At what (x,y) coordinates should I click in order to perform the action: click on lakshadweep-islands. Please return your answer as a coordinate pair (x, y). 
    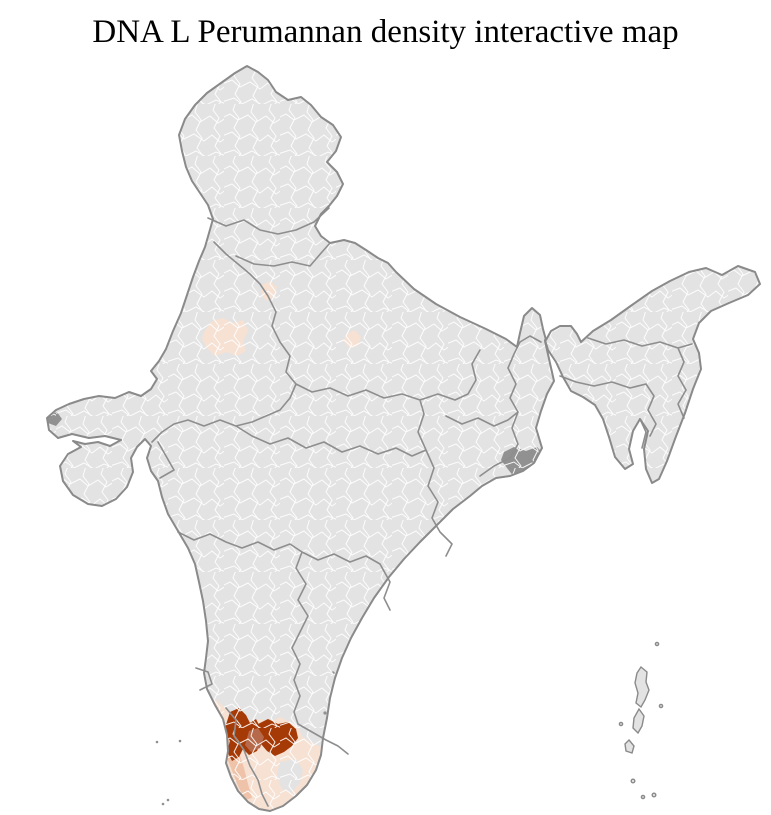
    Looking at the image, I should click on (168, 772).